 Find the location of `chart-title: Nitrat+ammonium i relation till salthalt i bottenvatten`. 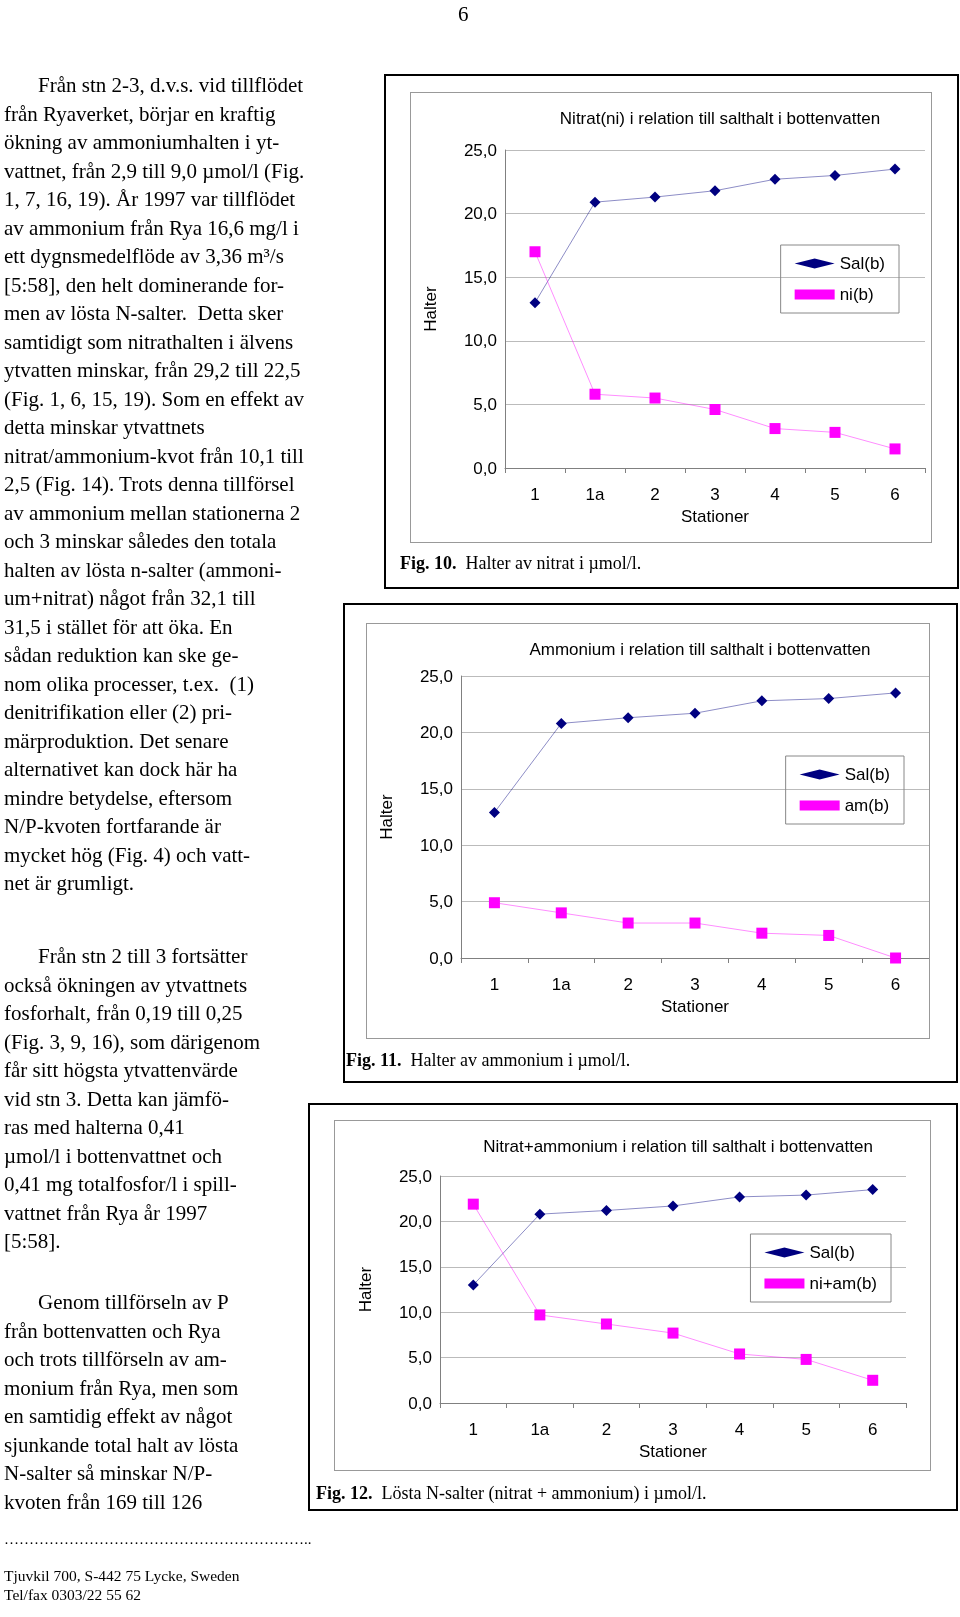

chart-title: Nitrat+ammonium i relation till salthalt i bottenvatten is located at coordinates (678, 1146).